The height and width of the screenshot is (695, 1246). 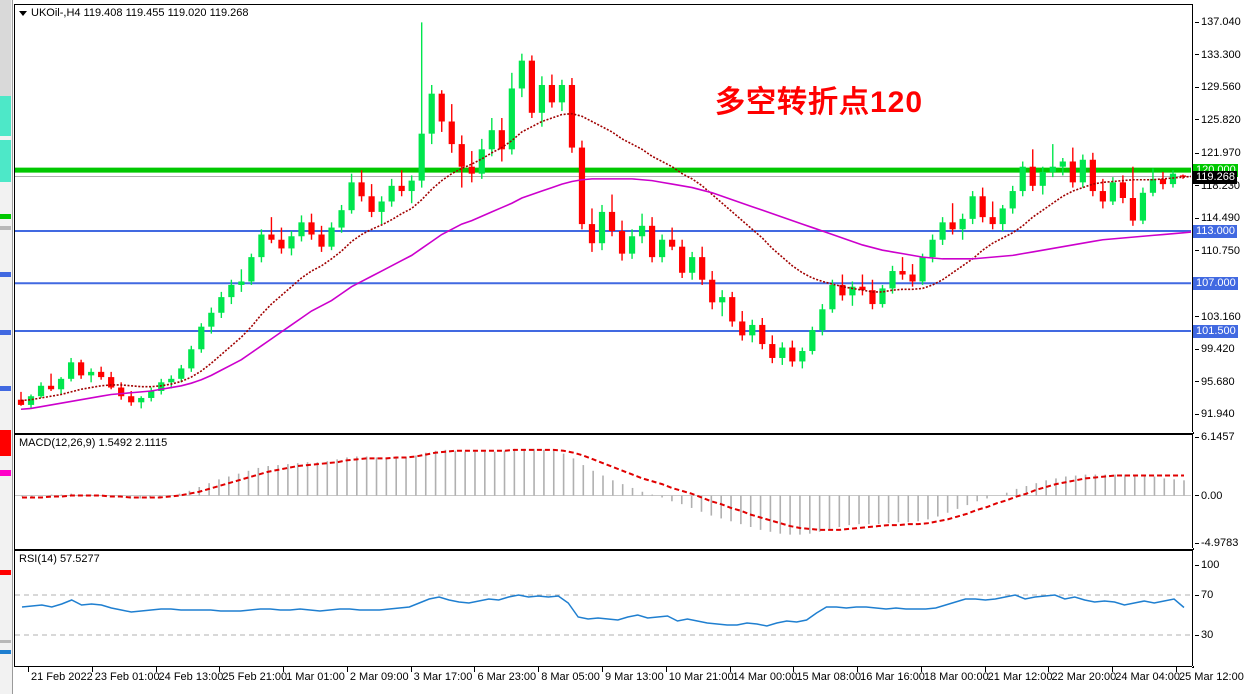 I want to click on axis-tick-label: 91.940, so click(x=1215, y=414).